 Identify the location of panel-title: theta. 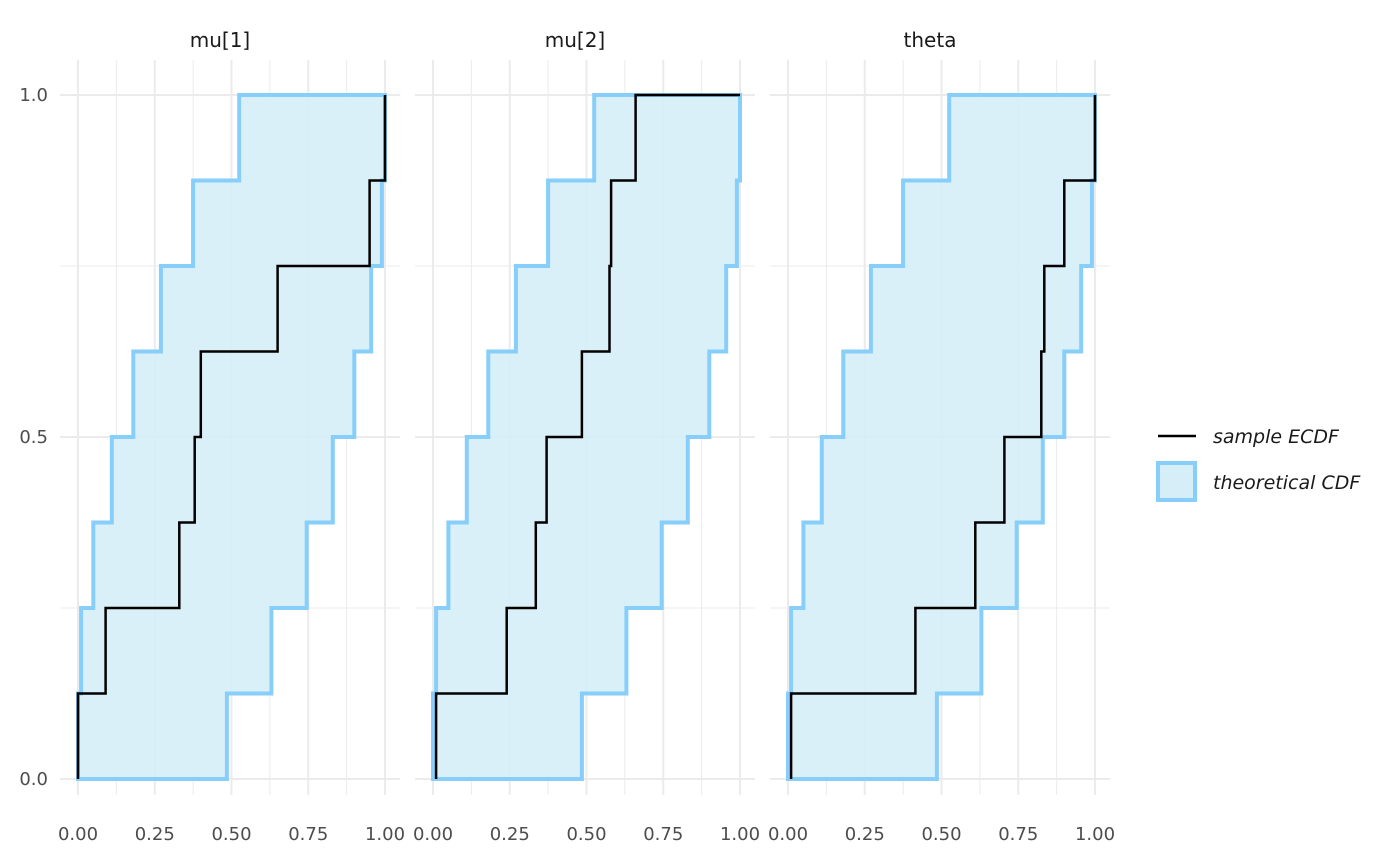
(930, 40).